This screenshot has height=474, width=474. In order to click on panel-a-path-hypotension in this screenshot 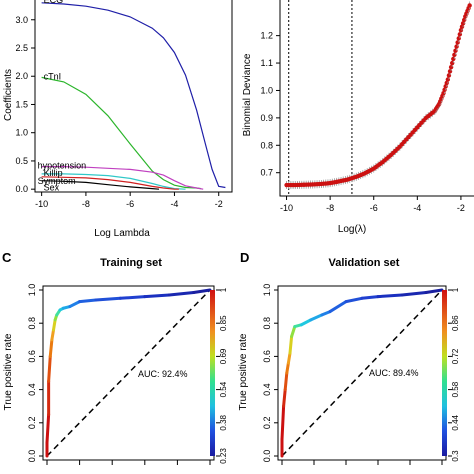, I will do `click(122, 178)`.